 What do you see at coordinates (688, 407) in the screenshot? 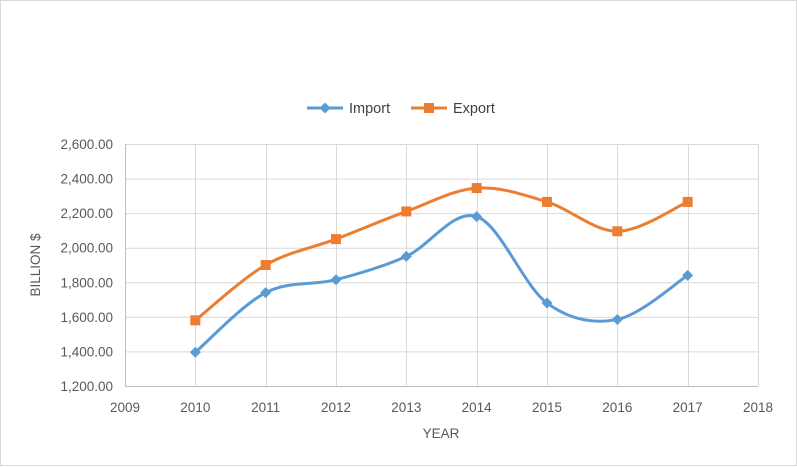
I see `x-tick-label: 2017` at bounding box center [688, 407].